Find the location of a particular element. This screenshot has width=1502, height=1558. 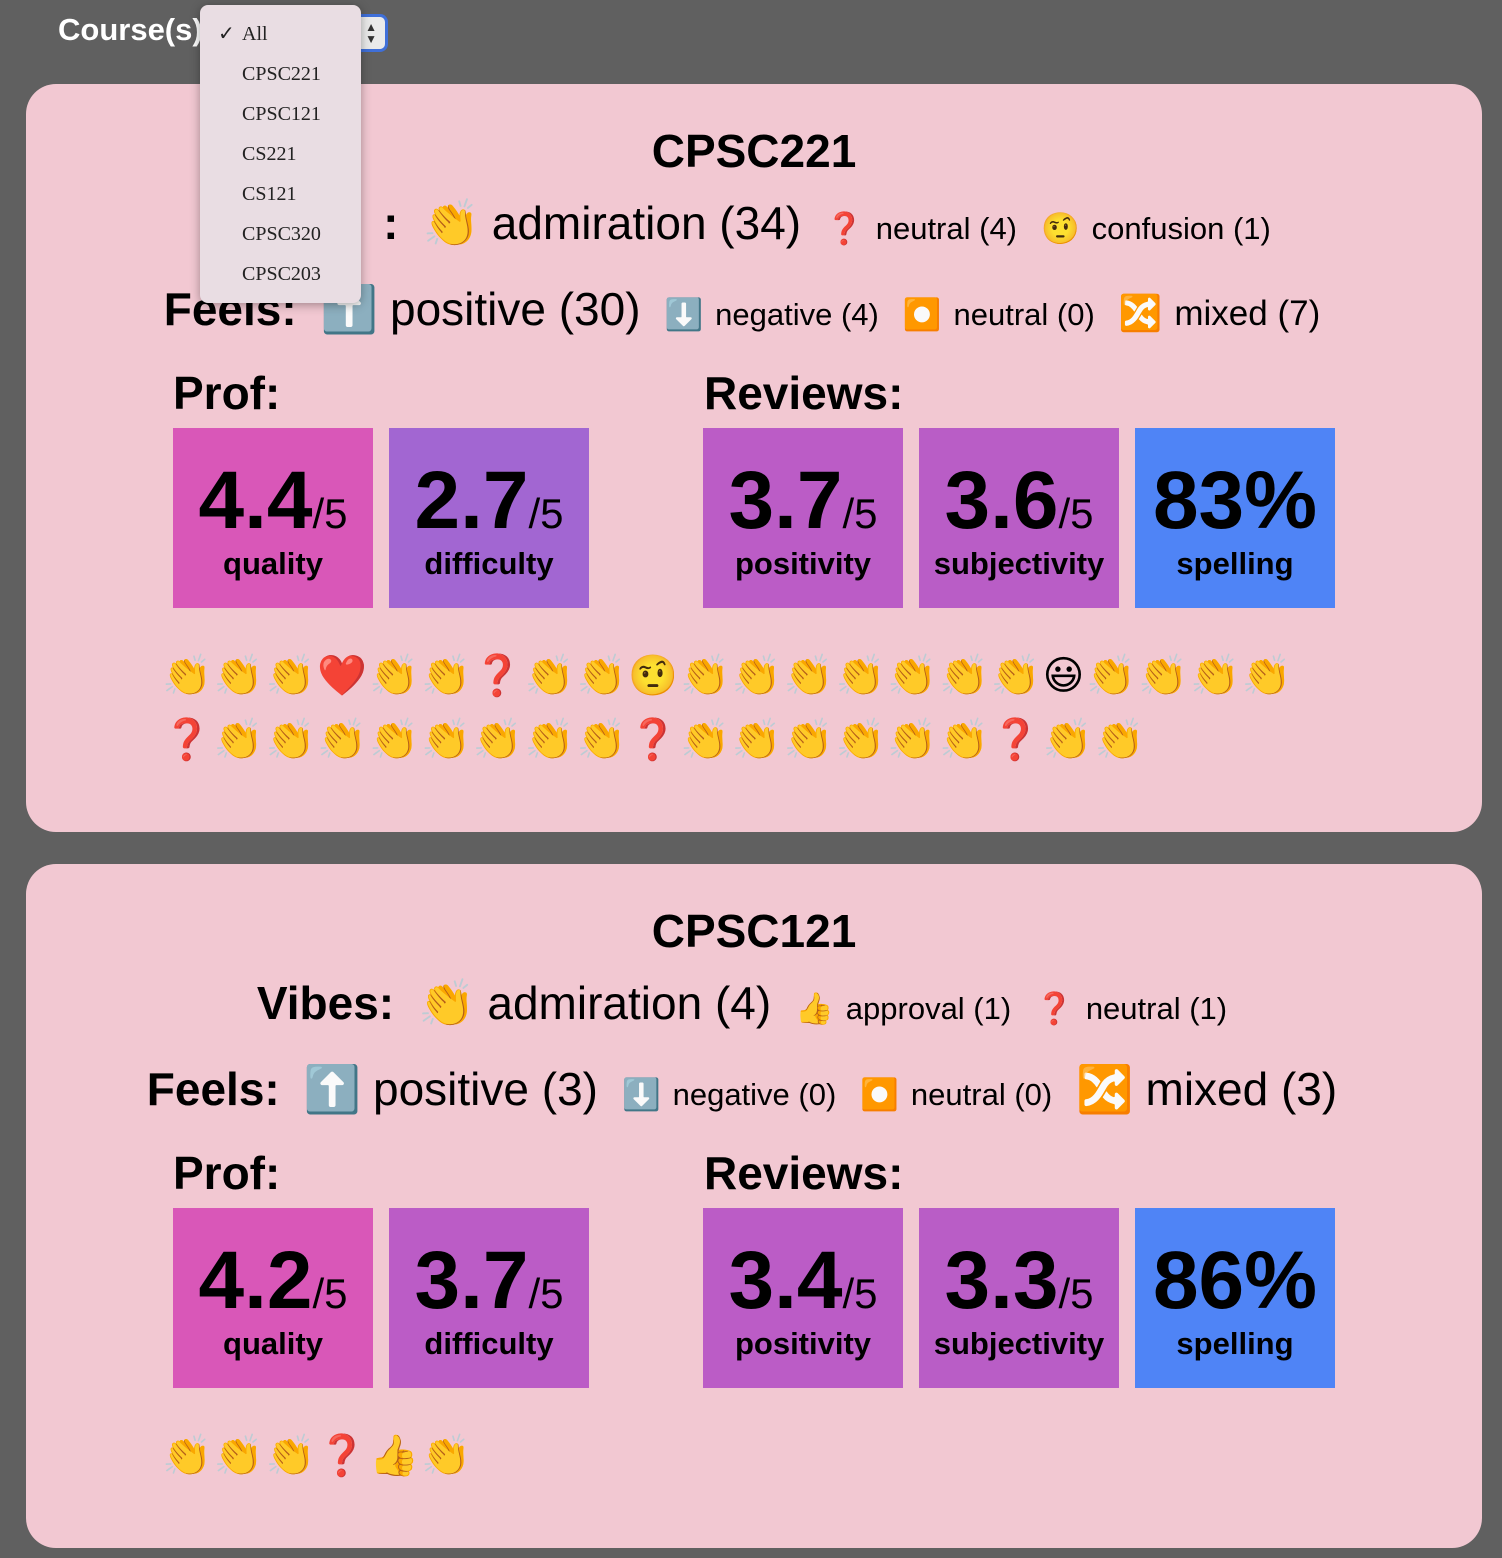

course-title: CPSC121 is located at coordinates (754, 931).